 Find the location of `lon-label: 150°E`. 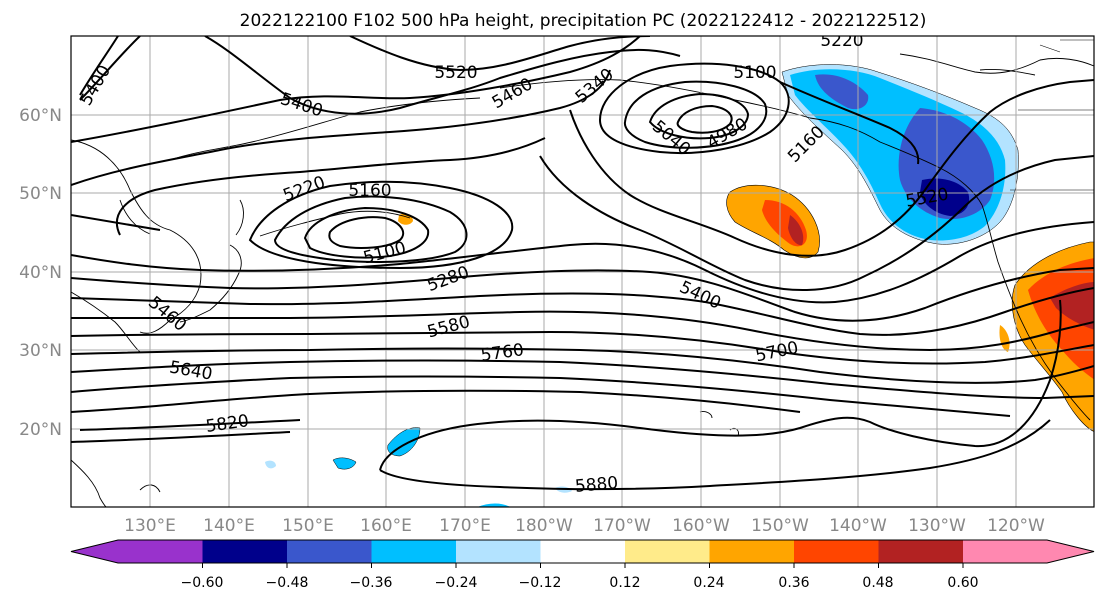

lon-label: 150°E is located at coordinates (308, 526).